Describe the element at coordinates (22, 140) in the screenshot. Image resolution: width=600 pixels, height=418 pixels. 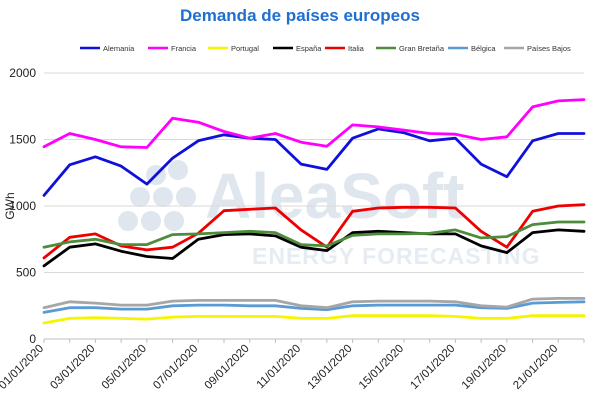
I see `y-tick-label: 1500` at that location.